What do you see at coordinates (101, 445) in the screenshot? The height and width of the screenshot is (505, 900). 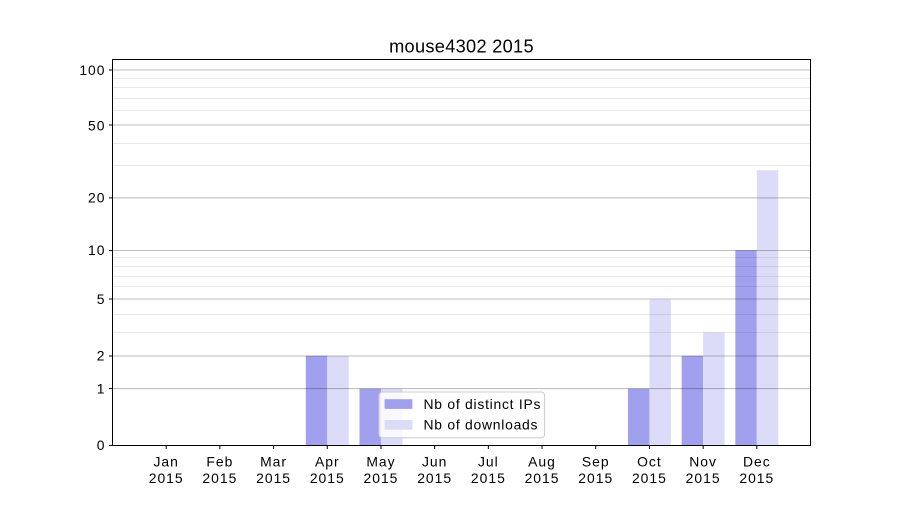 I see `svg-text: 0` at bounding box center [101, 445].